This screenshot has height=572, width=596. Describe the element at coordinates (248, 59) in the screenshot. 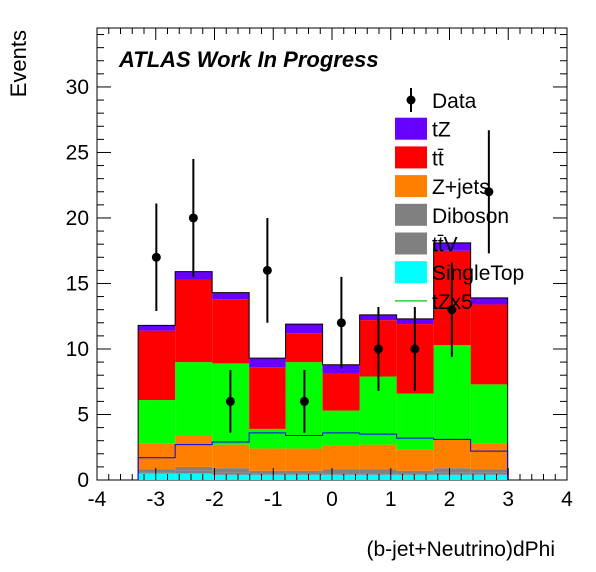

I see `atlas-annotation: ATLAS Work In Progress` at that location.